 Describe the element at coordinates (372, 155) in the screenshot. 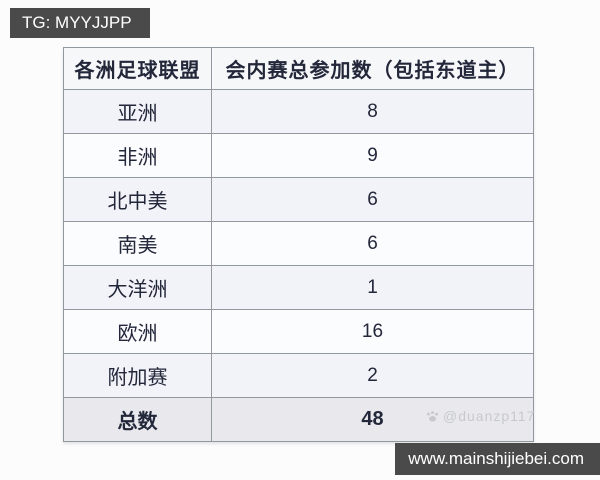

I see `row-value: 9` at that location.